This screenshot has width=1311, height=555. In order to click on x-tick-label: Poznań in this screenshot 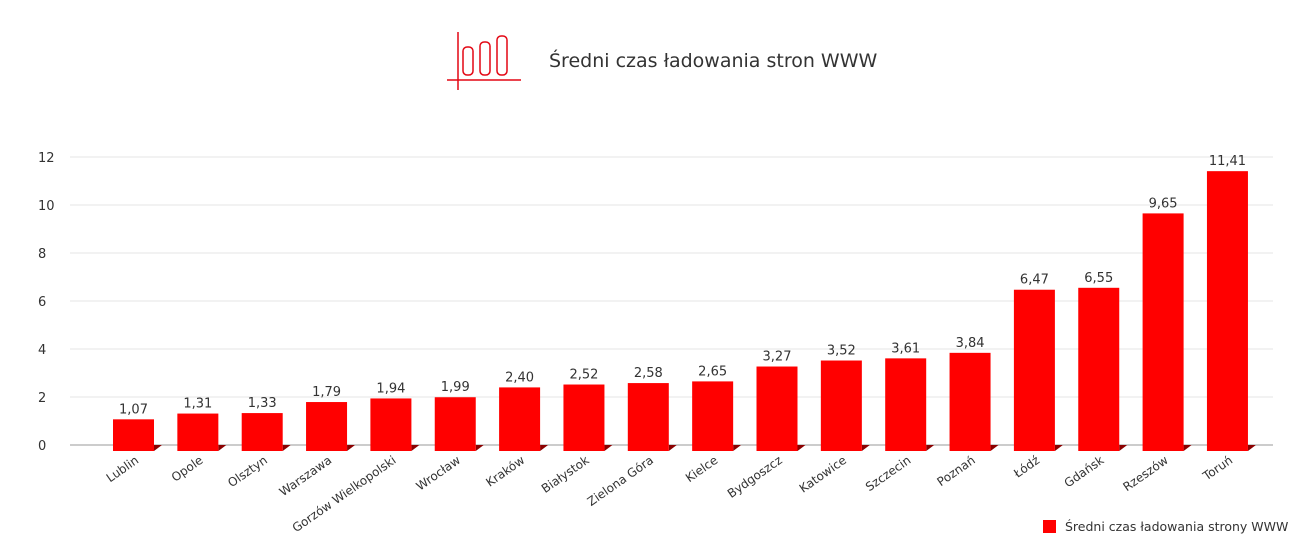, I will do `click(956, 471)`.